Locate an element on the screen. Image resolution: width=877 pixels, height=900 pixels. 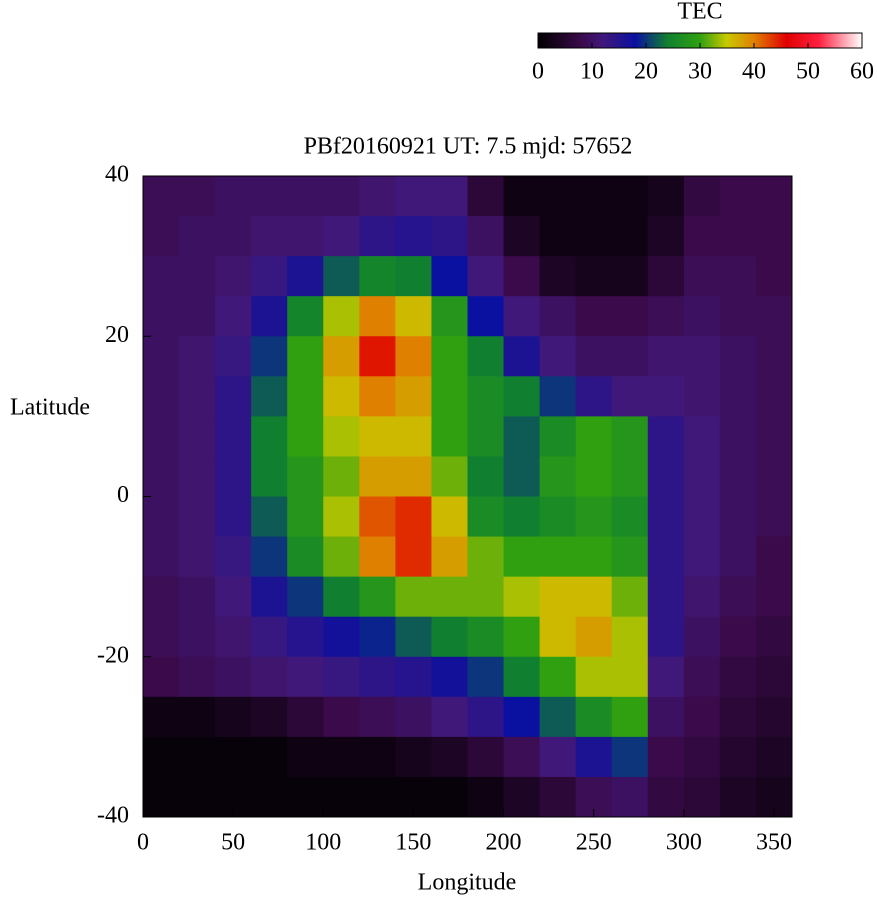
y-tick-label: -40 is located at coordinates (113, 816).